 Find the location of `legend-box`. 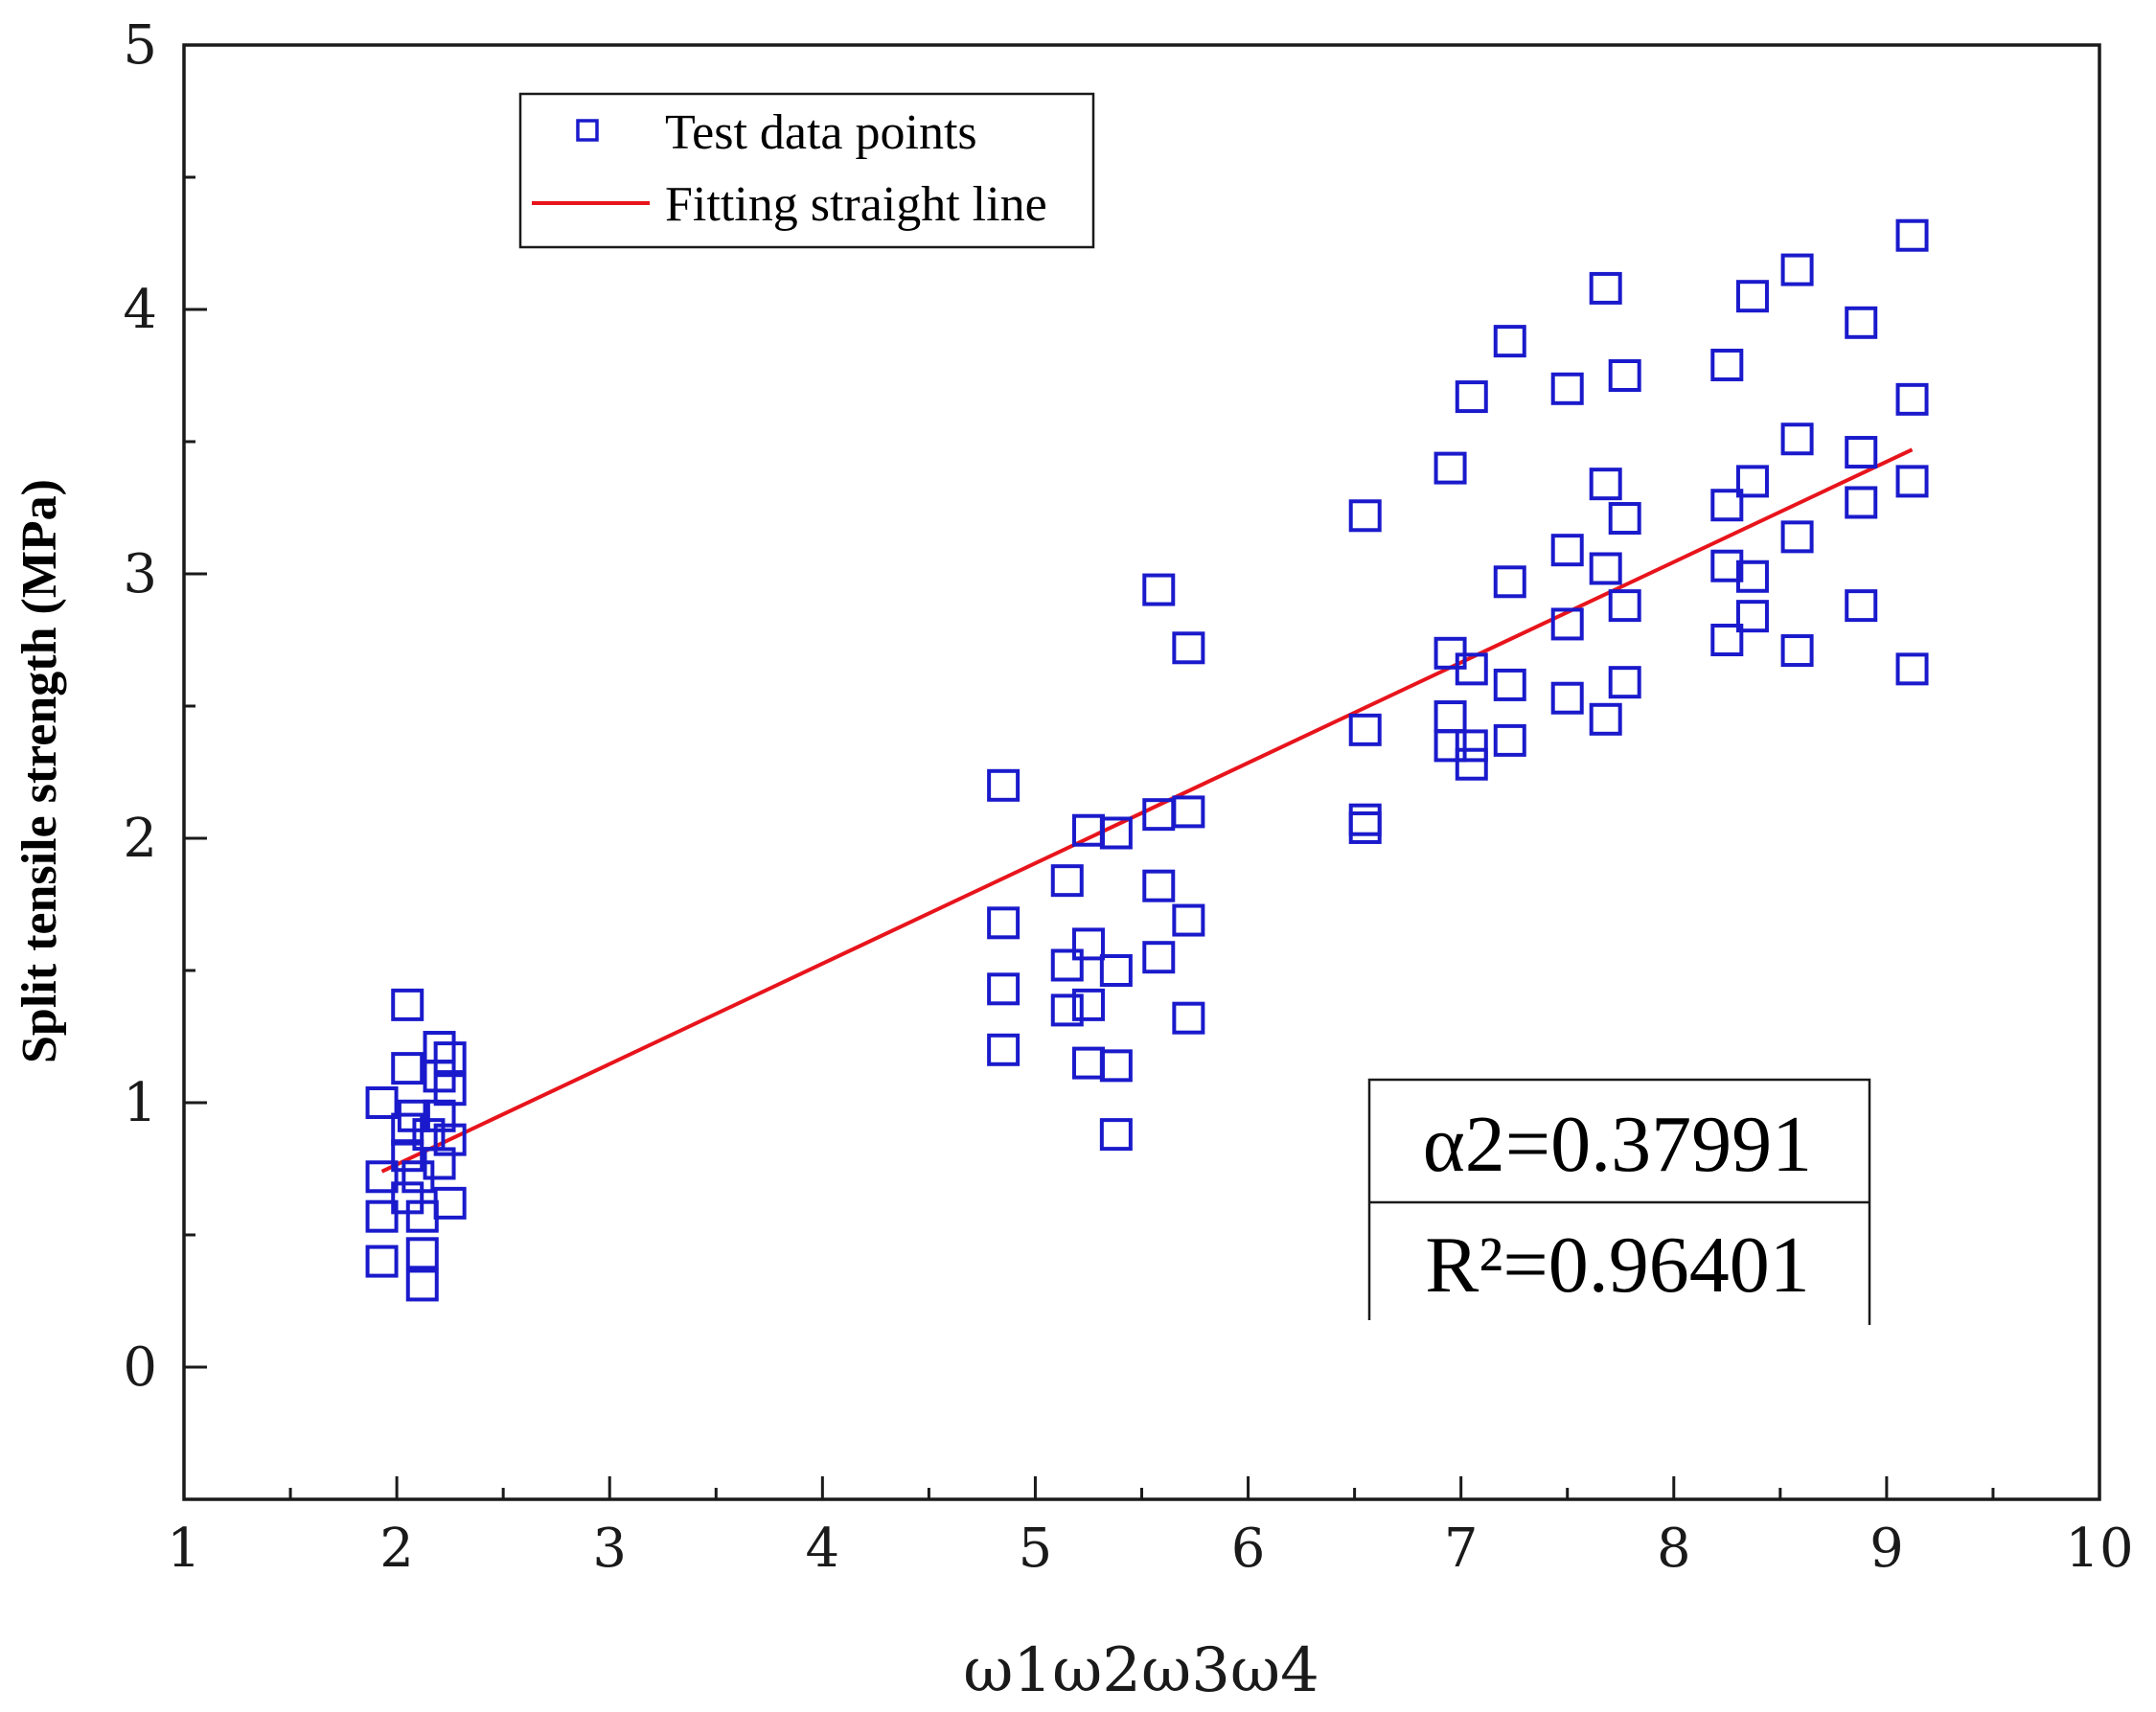

legend-box is located at coordinates (806, 170).